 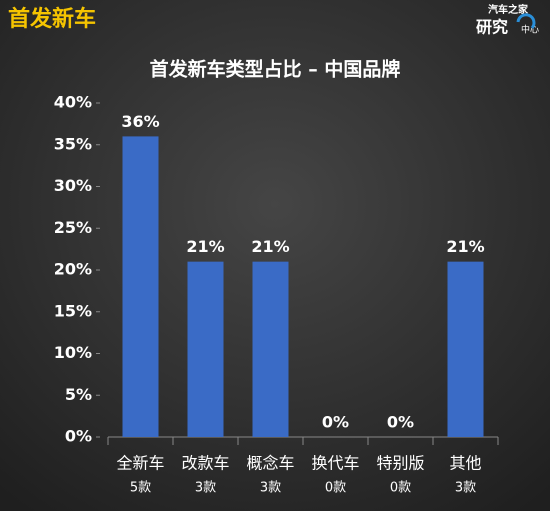 I want to click on x-sublabel: 5款, so click(x=140, y=488).